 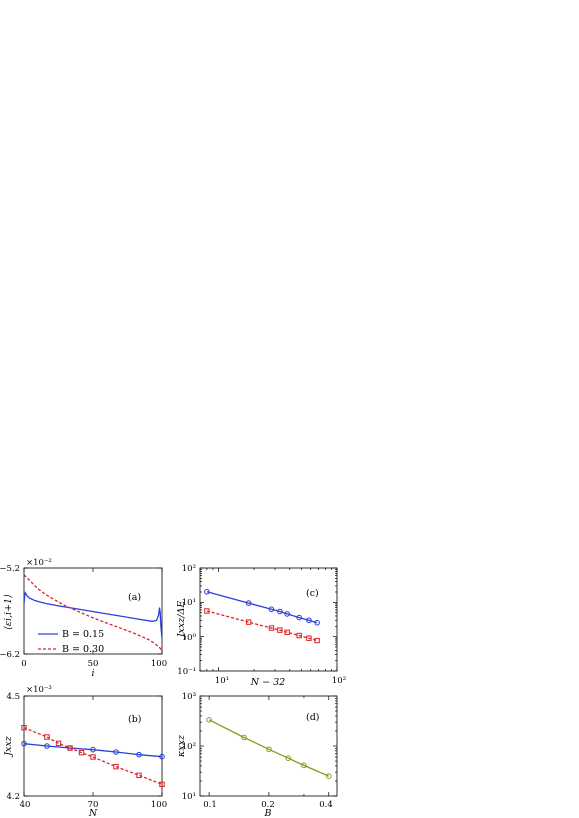 What do you see at coordinates (181, 620) in the screenshot?
I see `panel-c-ylabel: Jxxz/ΔE` at bounding box center [181, 620].